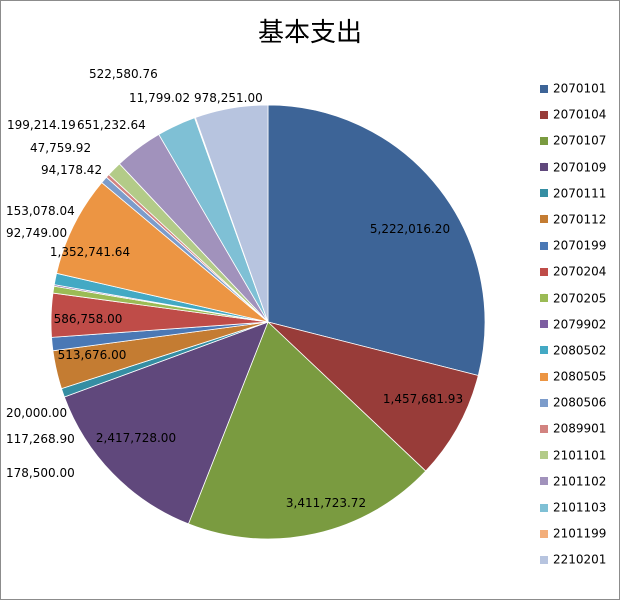  I want to click on legend-item-2070104: 2070104, so click(580, 119).